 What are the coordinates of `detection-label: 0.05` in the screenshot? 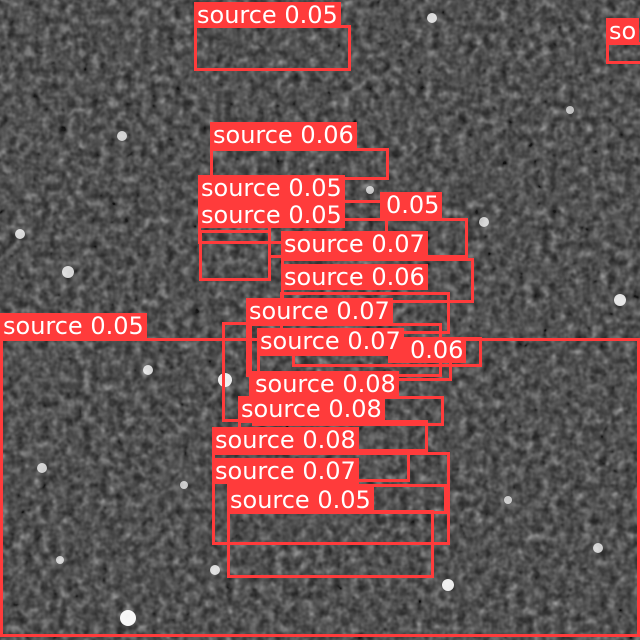 It's located at (411, 205).